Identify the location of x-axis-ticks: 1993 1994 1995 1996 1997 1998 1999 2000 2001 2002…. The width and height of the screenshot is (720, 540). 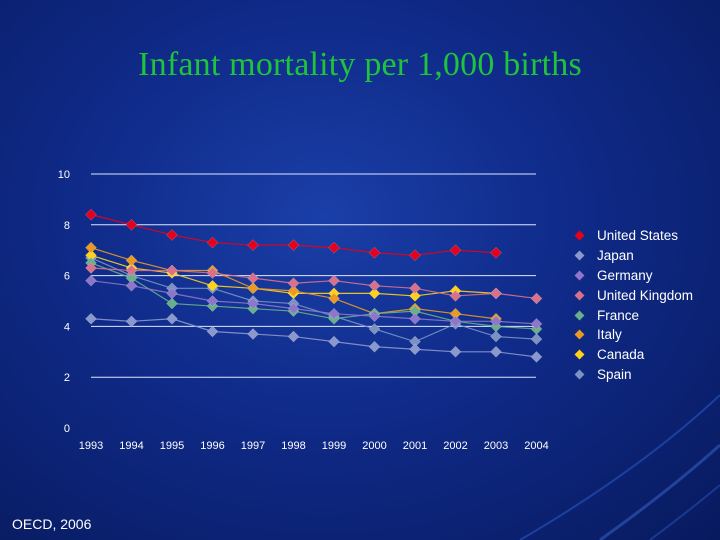
(314, 446).